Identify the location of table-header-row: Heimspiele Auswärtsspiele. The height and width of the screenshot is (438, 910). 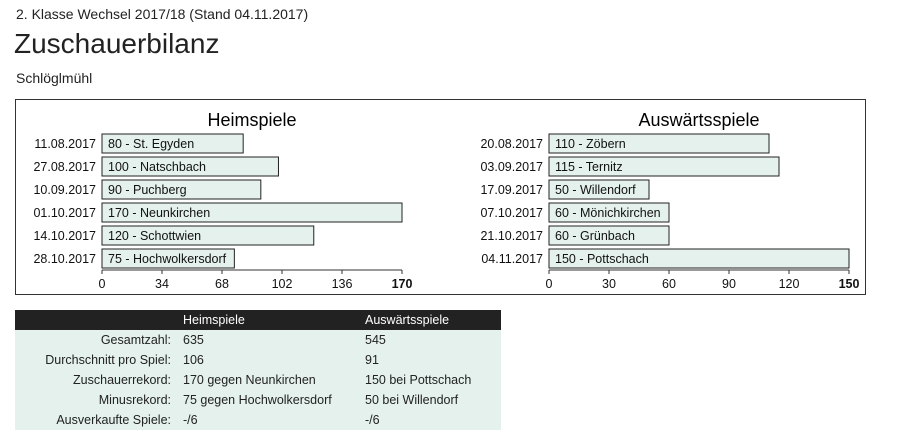
(258, 320).